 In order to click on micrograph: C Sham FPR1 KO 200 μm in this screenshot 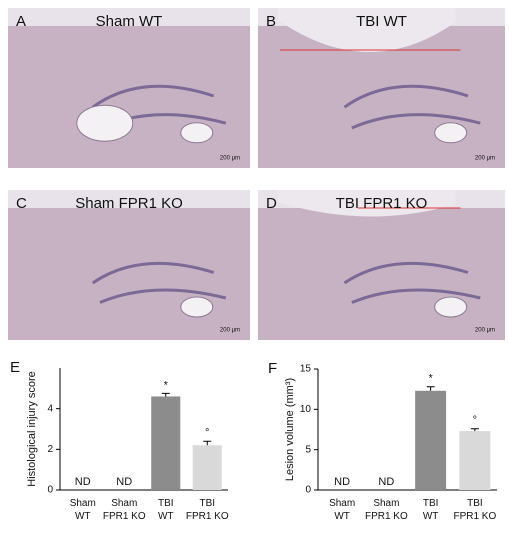, I will do `click(129, 265)`.